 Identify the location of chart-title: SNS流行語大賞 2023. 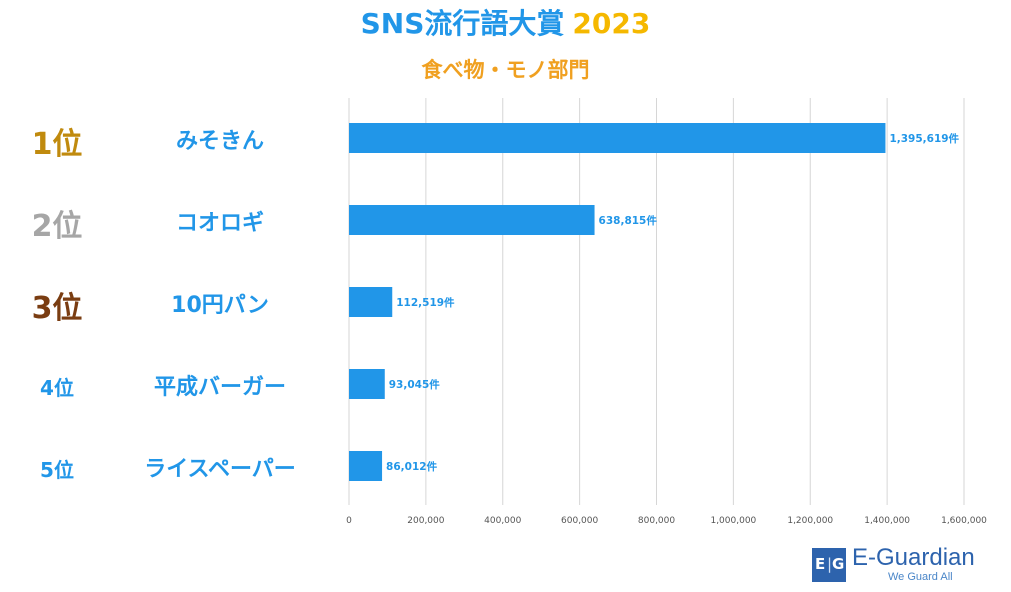
(505, 24).